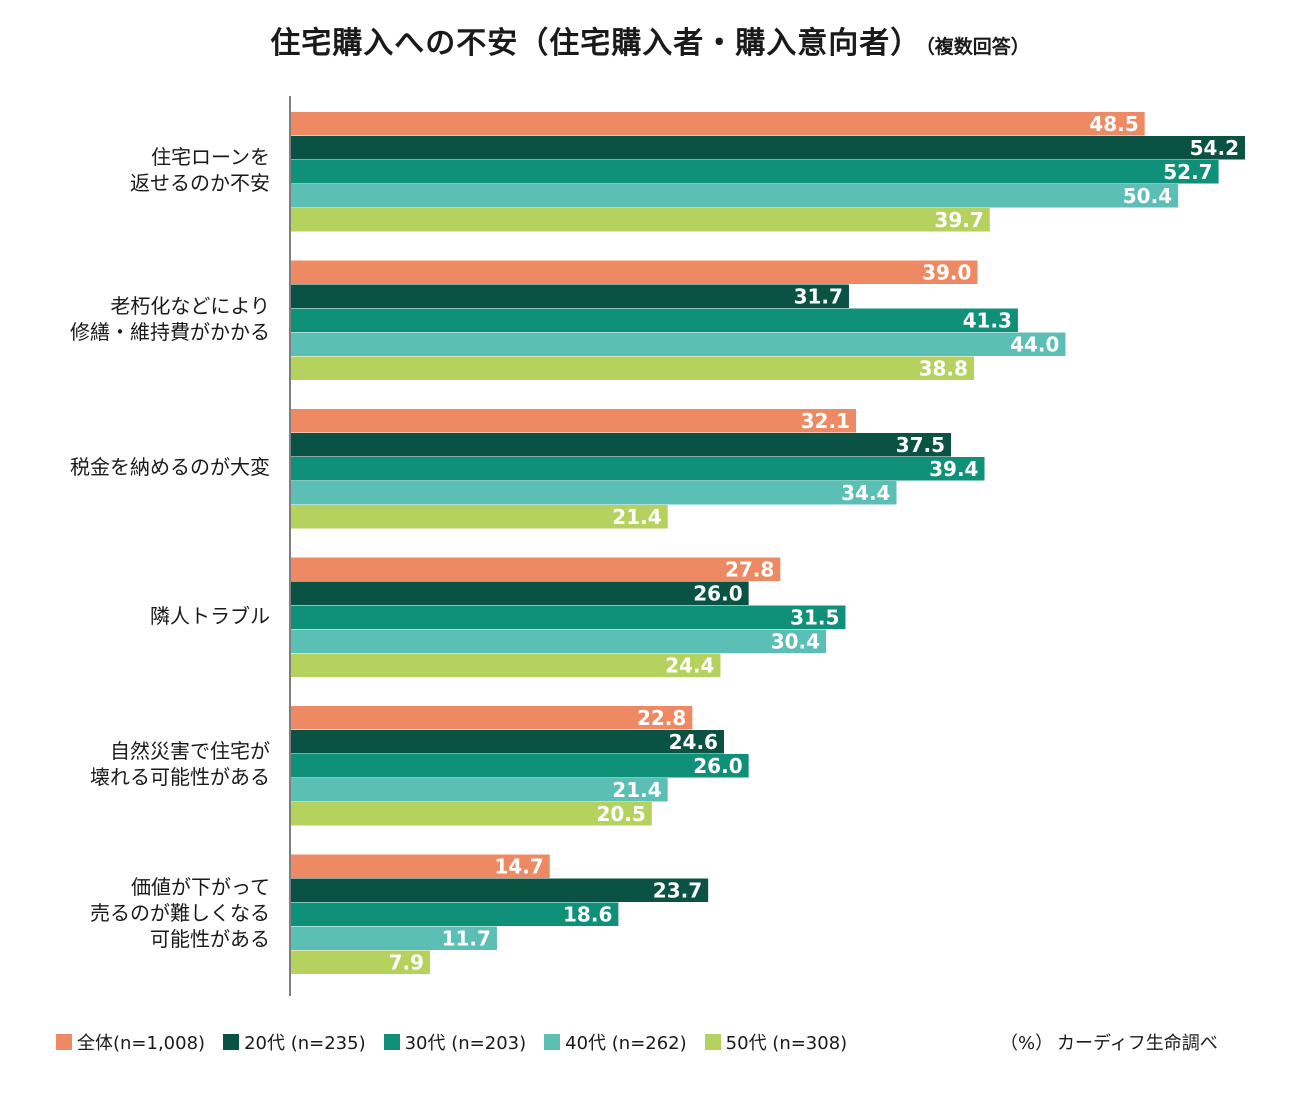 The image size is (1300, 1096). What do you see at coordinates (749, 569) in the screenshot?
I see `bar-value-label: 27.8` at bounding box center [749, 569].